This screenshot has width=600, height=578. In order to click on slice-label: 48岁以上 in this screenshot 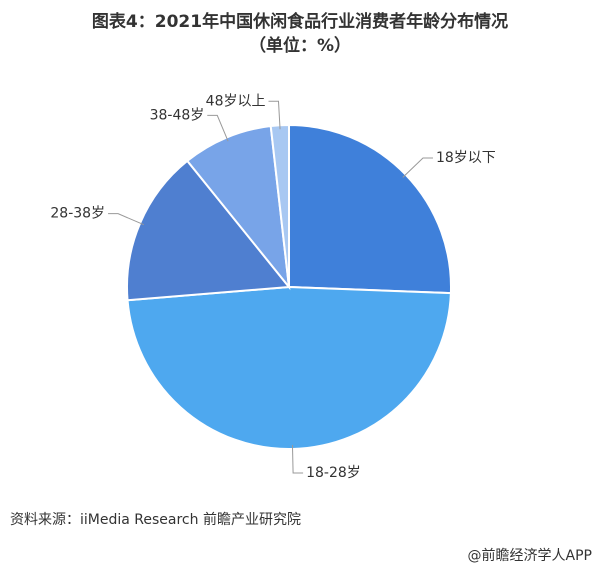, I will do `click(236, 101)`.